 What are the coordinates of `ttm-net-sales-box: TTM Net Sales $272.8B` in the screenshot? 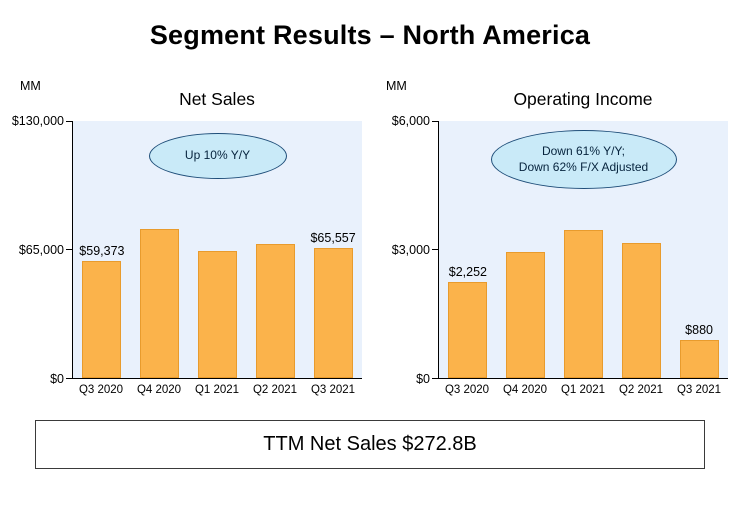 It's located at (370, 444).